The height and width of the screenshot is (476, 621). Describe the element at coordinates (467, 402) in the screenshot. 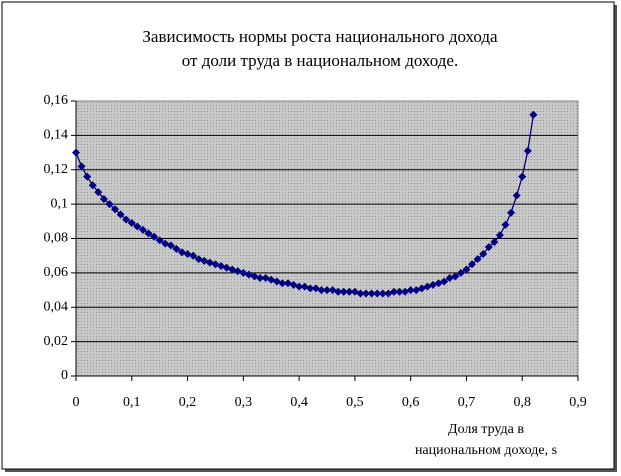

I see `x-tick-label: 0,7` at that location.